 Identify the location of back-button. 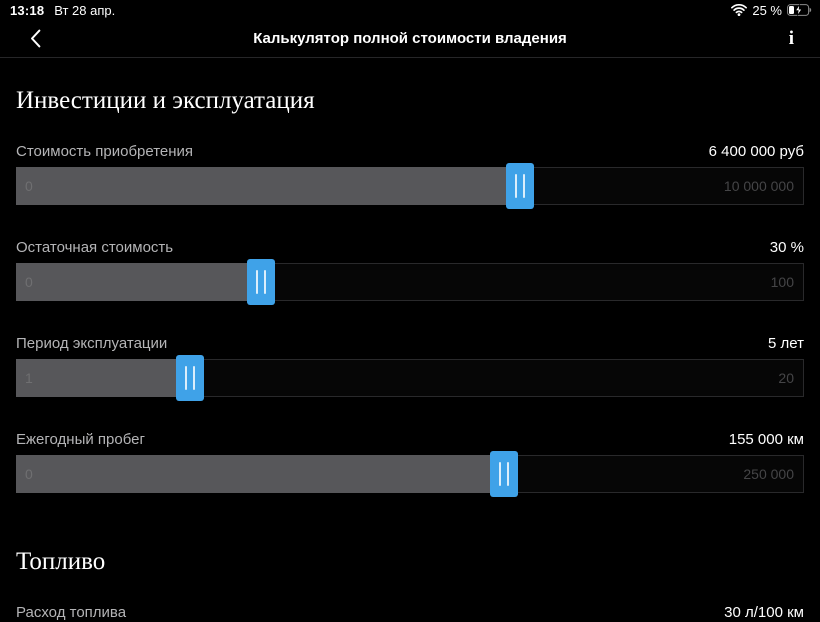
(35, 38).